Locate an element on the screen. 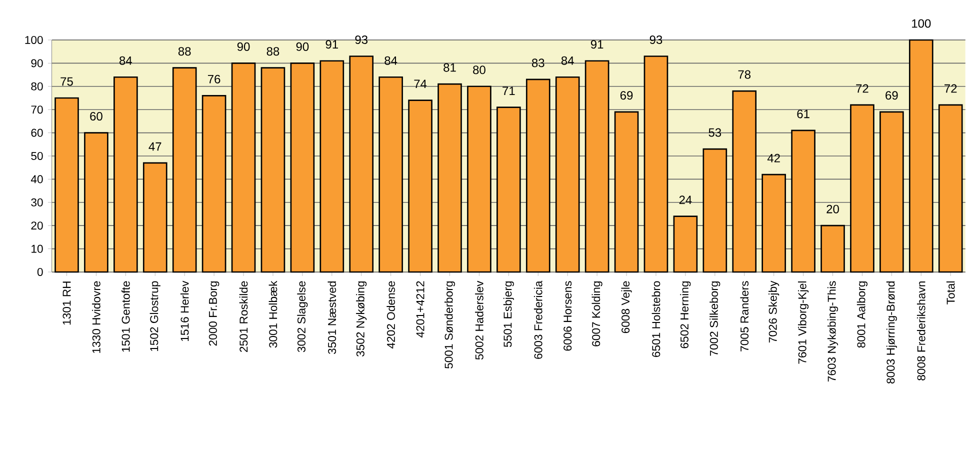  x-tick-label: 2501 Roskilde is located at coordinates (243, 316).